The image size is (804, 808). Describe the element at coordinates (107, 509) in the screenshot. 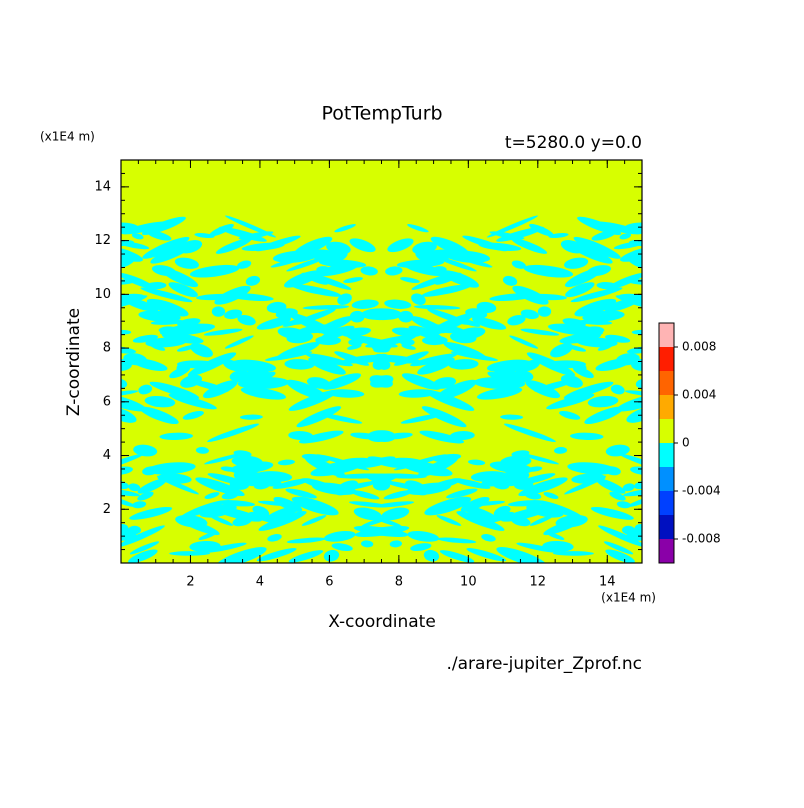

I see `y-tick-label: 2` at that location.